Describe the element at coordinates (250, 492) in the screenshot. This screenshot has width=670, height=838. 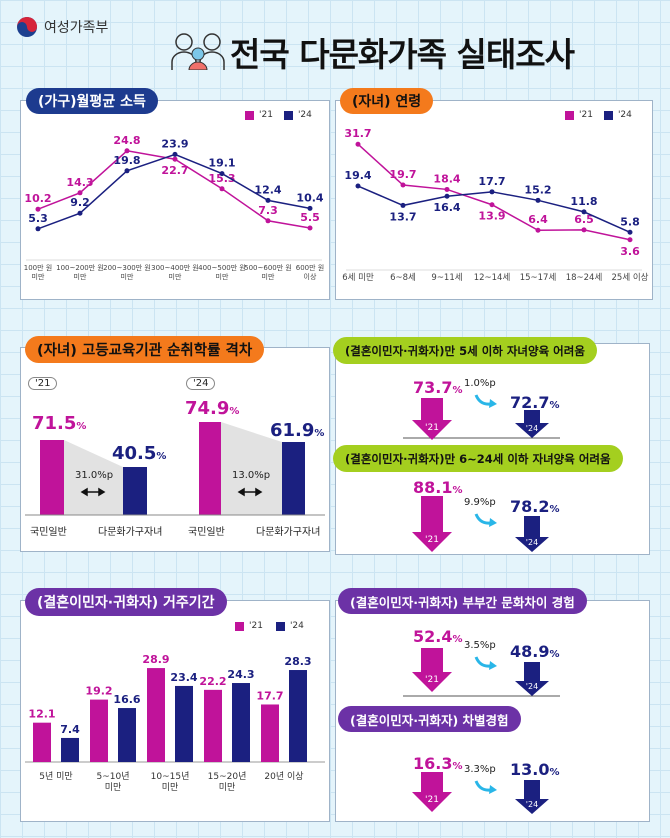
I see `double-arrow-icon` at that location.